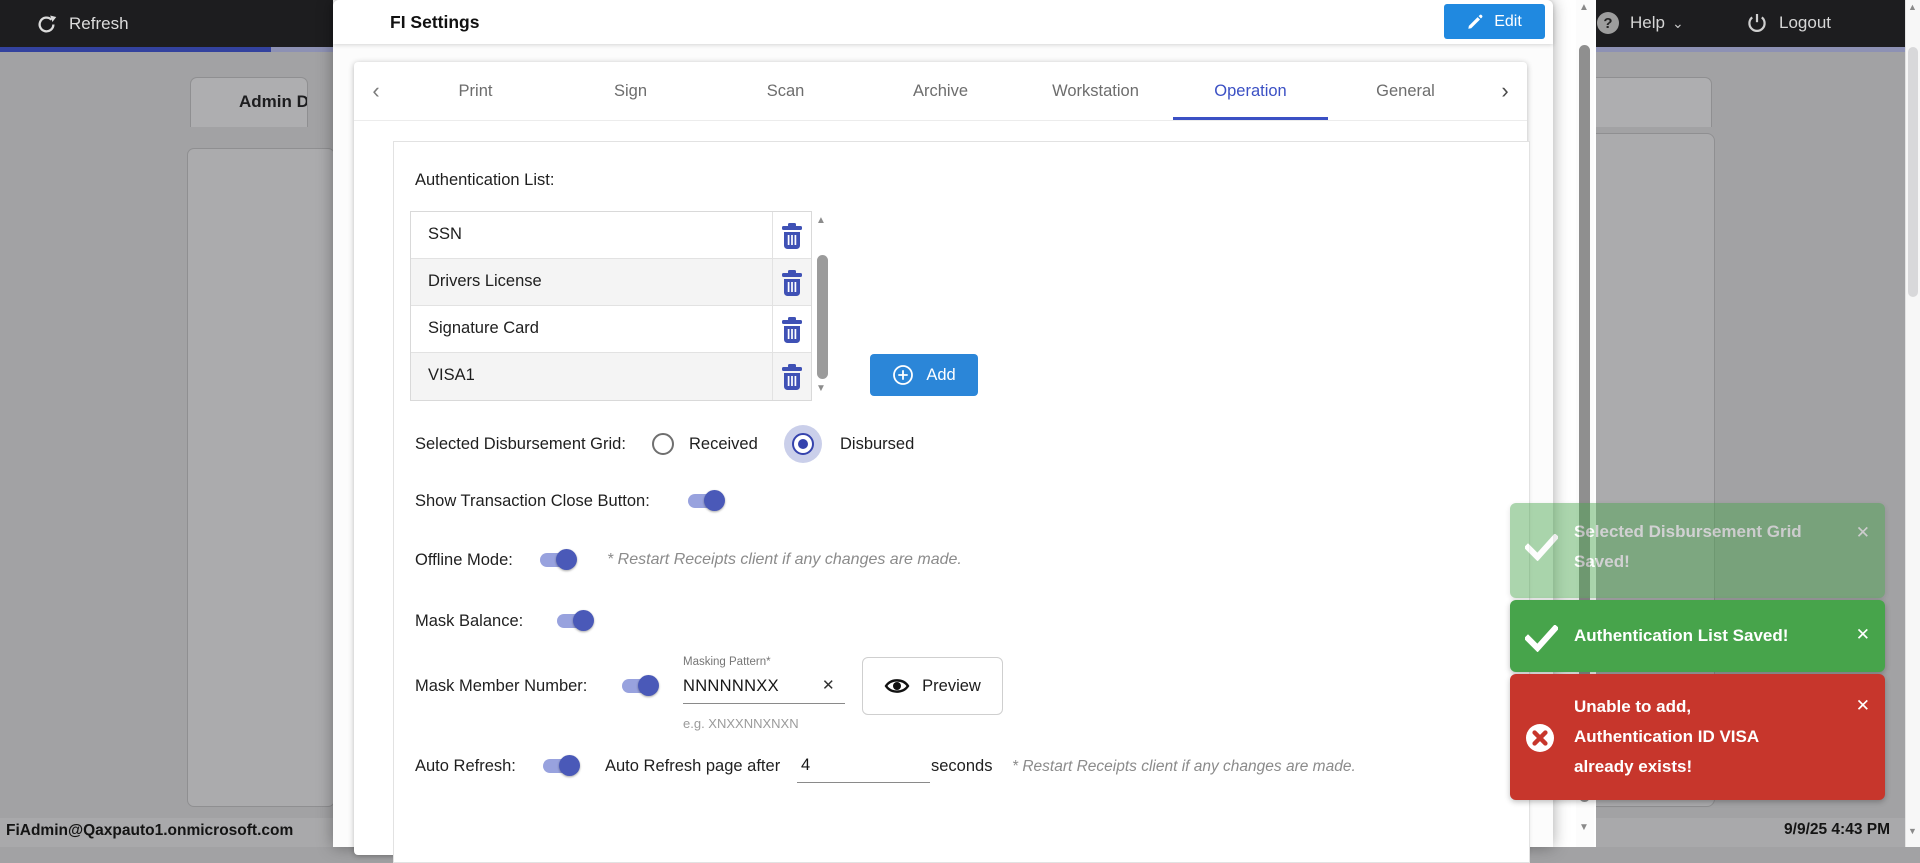 This screenshot has height=863, width=1920. What do you see at coordinates (501, 686) in the screenshot?
I see `mask-member-label: Mask Member Number:` at bounding box center [501, 686].